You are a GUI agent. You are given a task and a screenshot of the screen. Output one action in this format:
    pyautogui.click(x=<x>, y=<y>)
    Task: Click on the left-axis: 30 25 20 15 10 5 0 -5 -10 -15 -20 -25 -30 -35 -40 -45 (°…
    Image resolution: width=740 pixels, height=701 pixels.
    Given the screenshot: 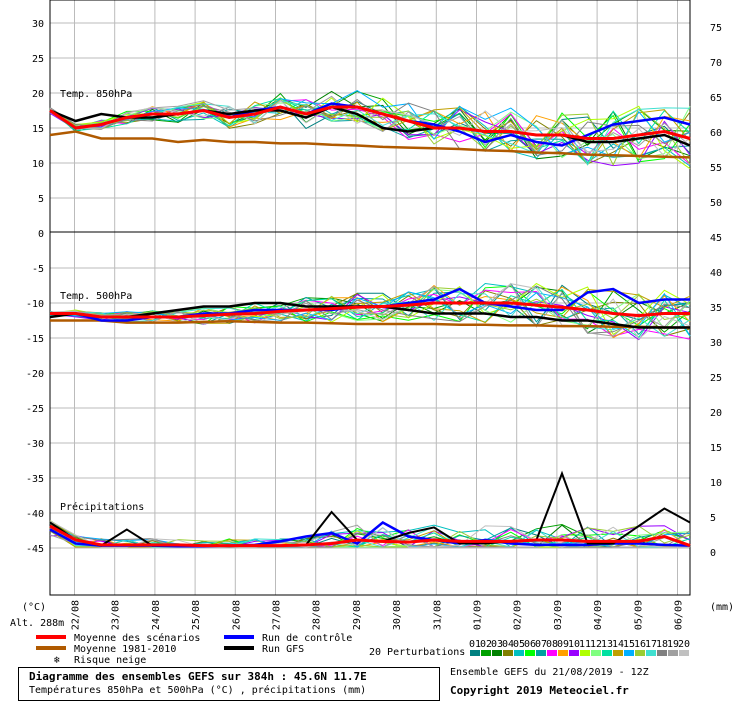 What is the action you would take?
    pyautogui.click(x=37, y=324)
    